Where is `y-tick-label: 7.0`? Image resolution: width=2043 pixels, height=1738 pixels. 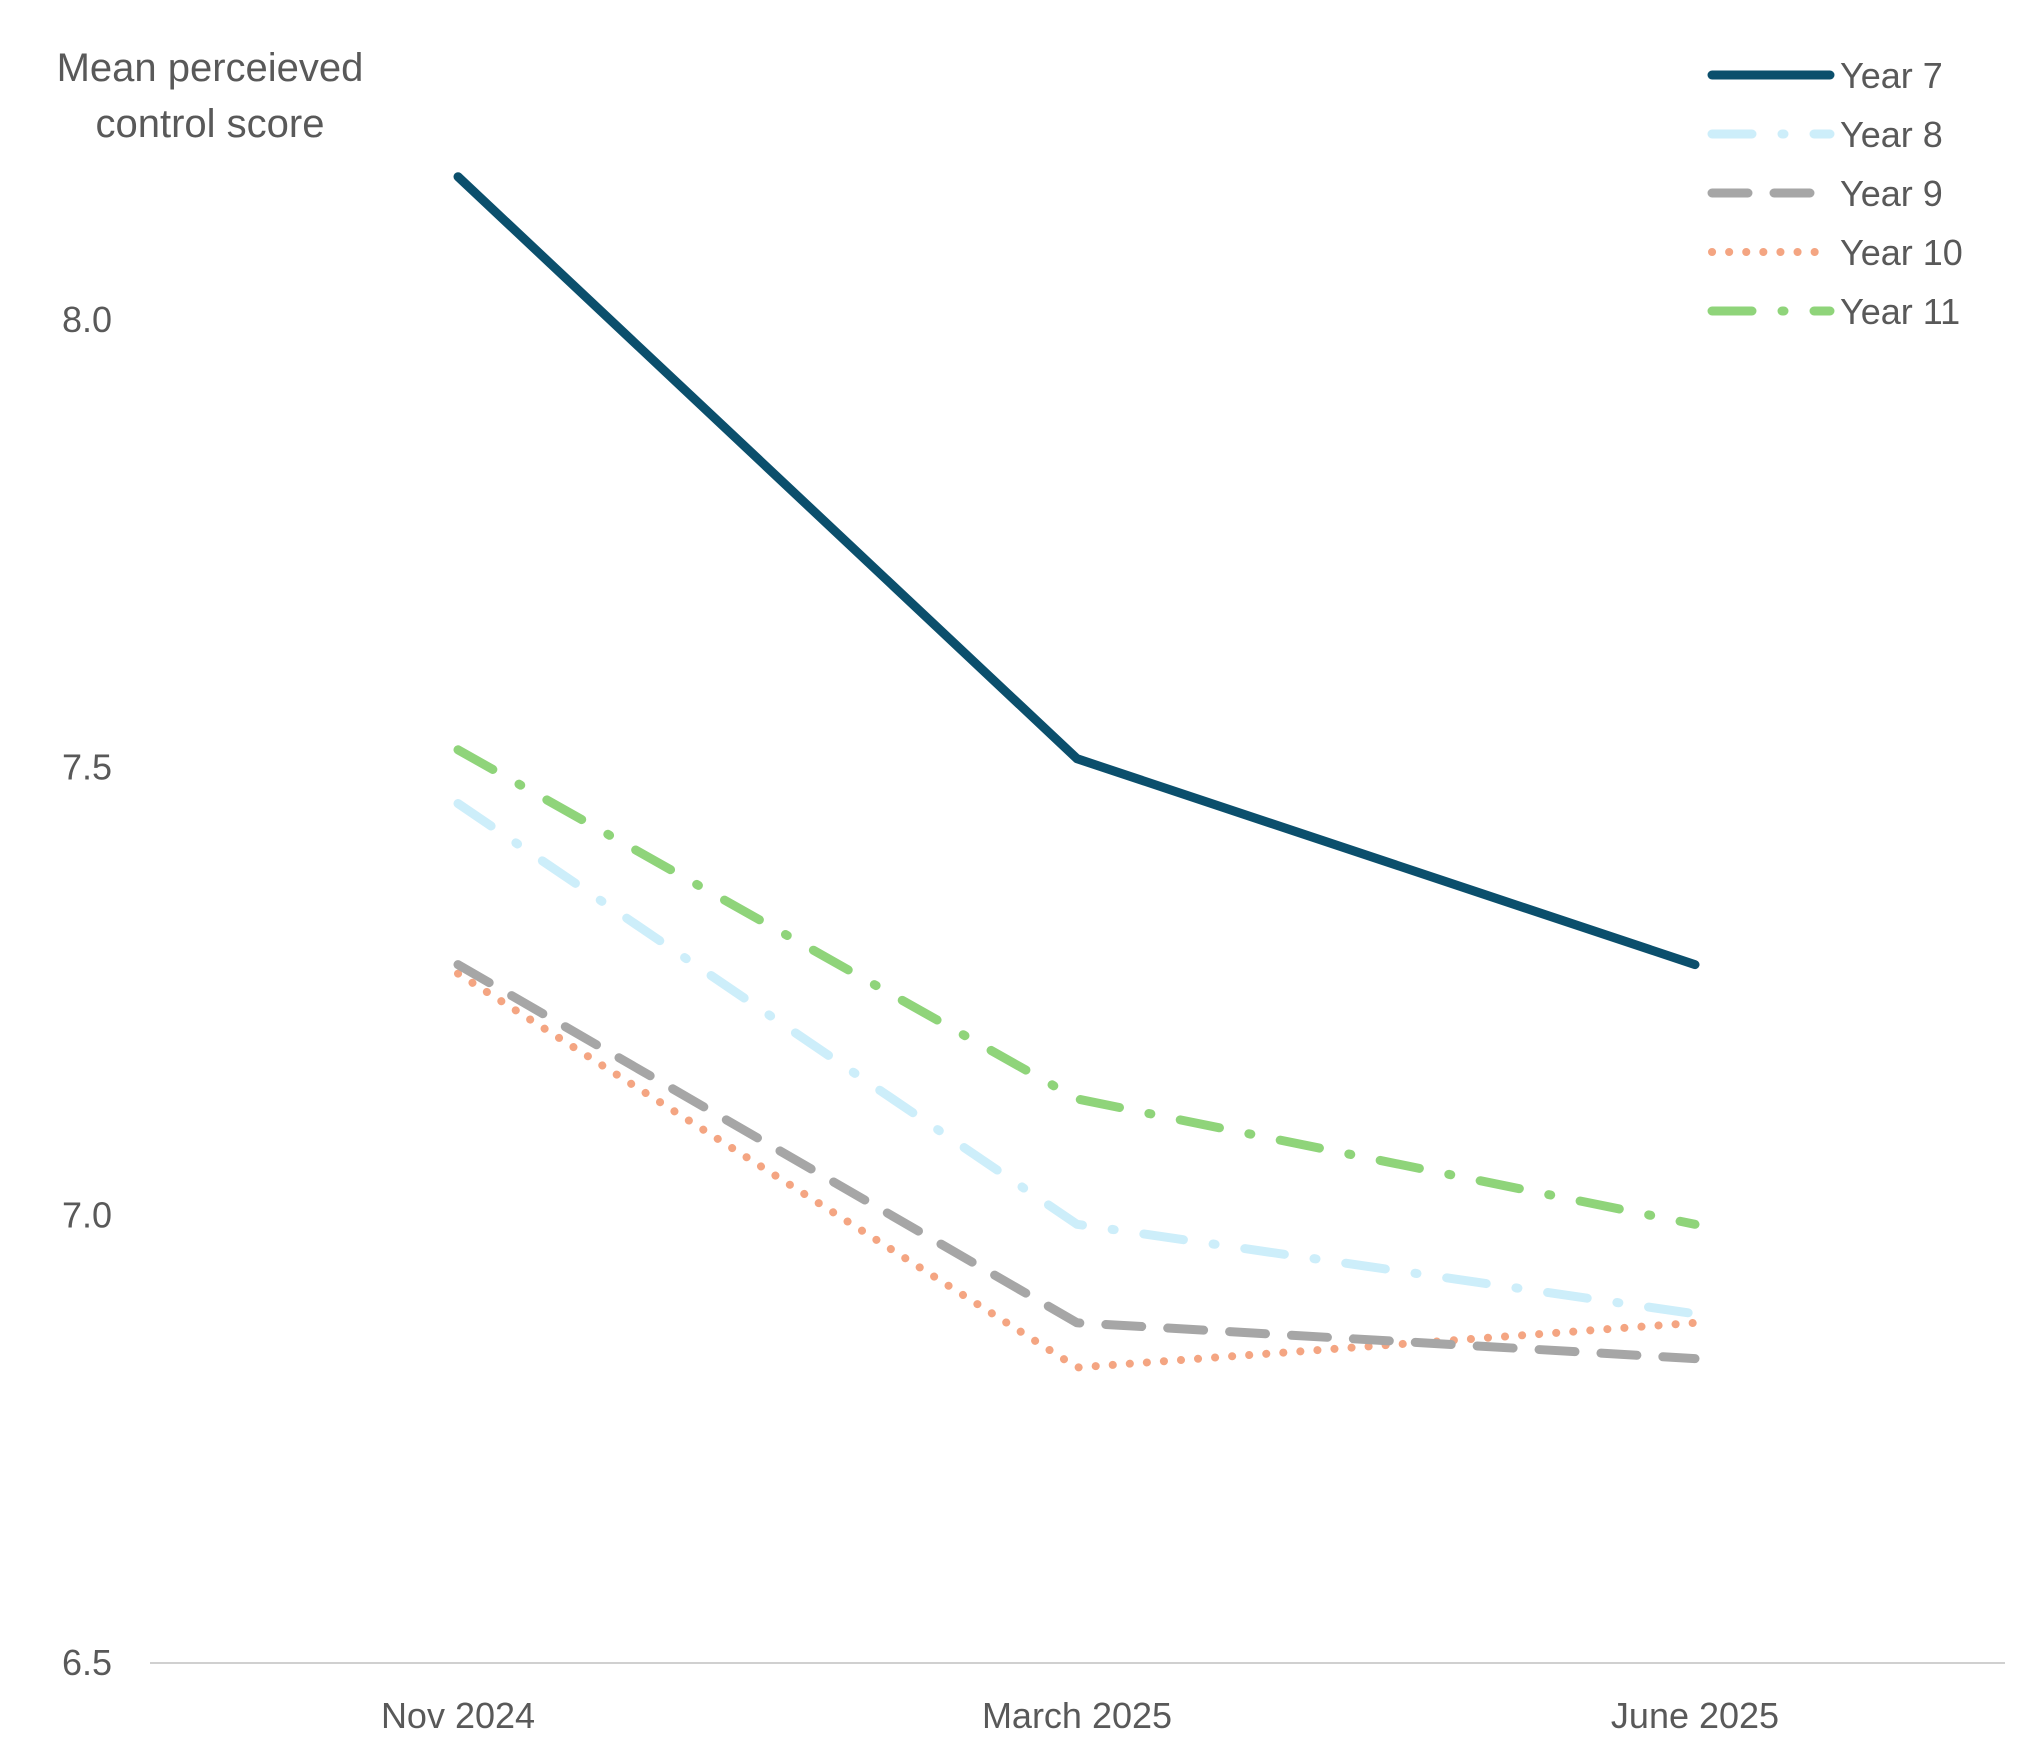 y-tick-label: 7.0 is located at coordinates (87, 1214).